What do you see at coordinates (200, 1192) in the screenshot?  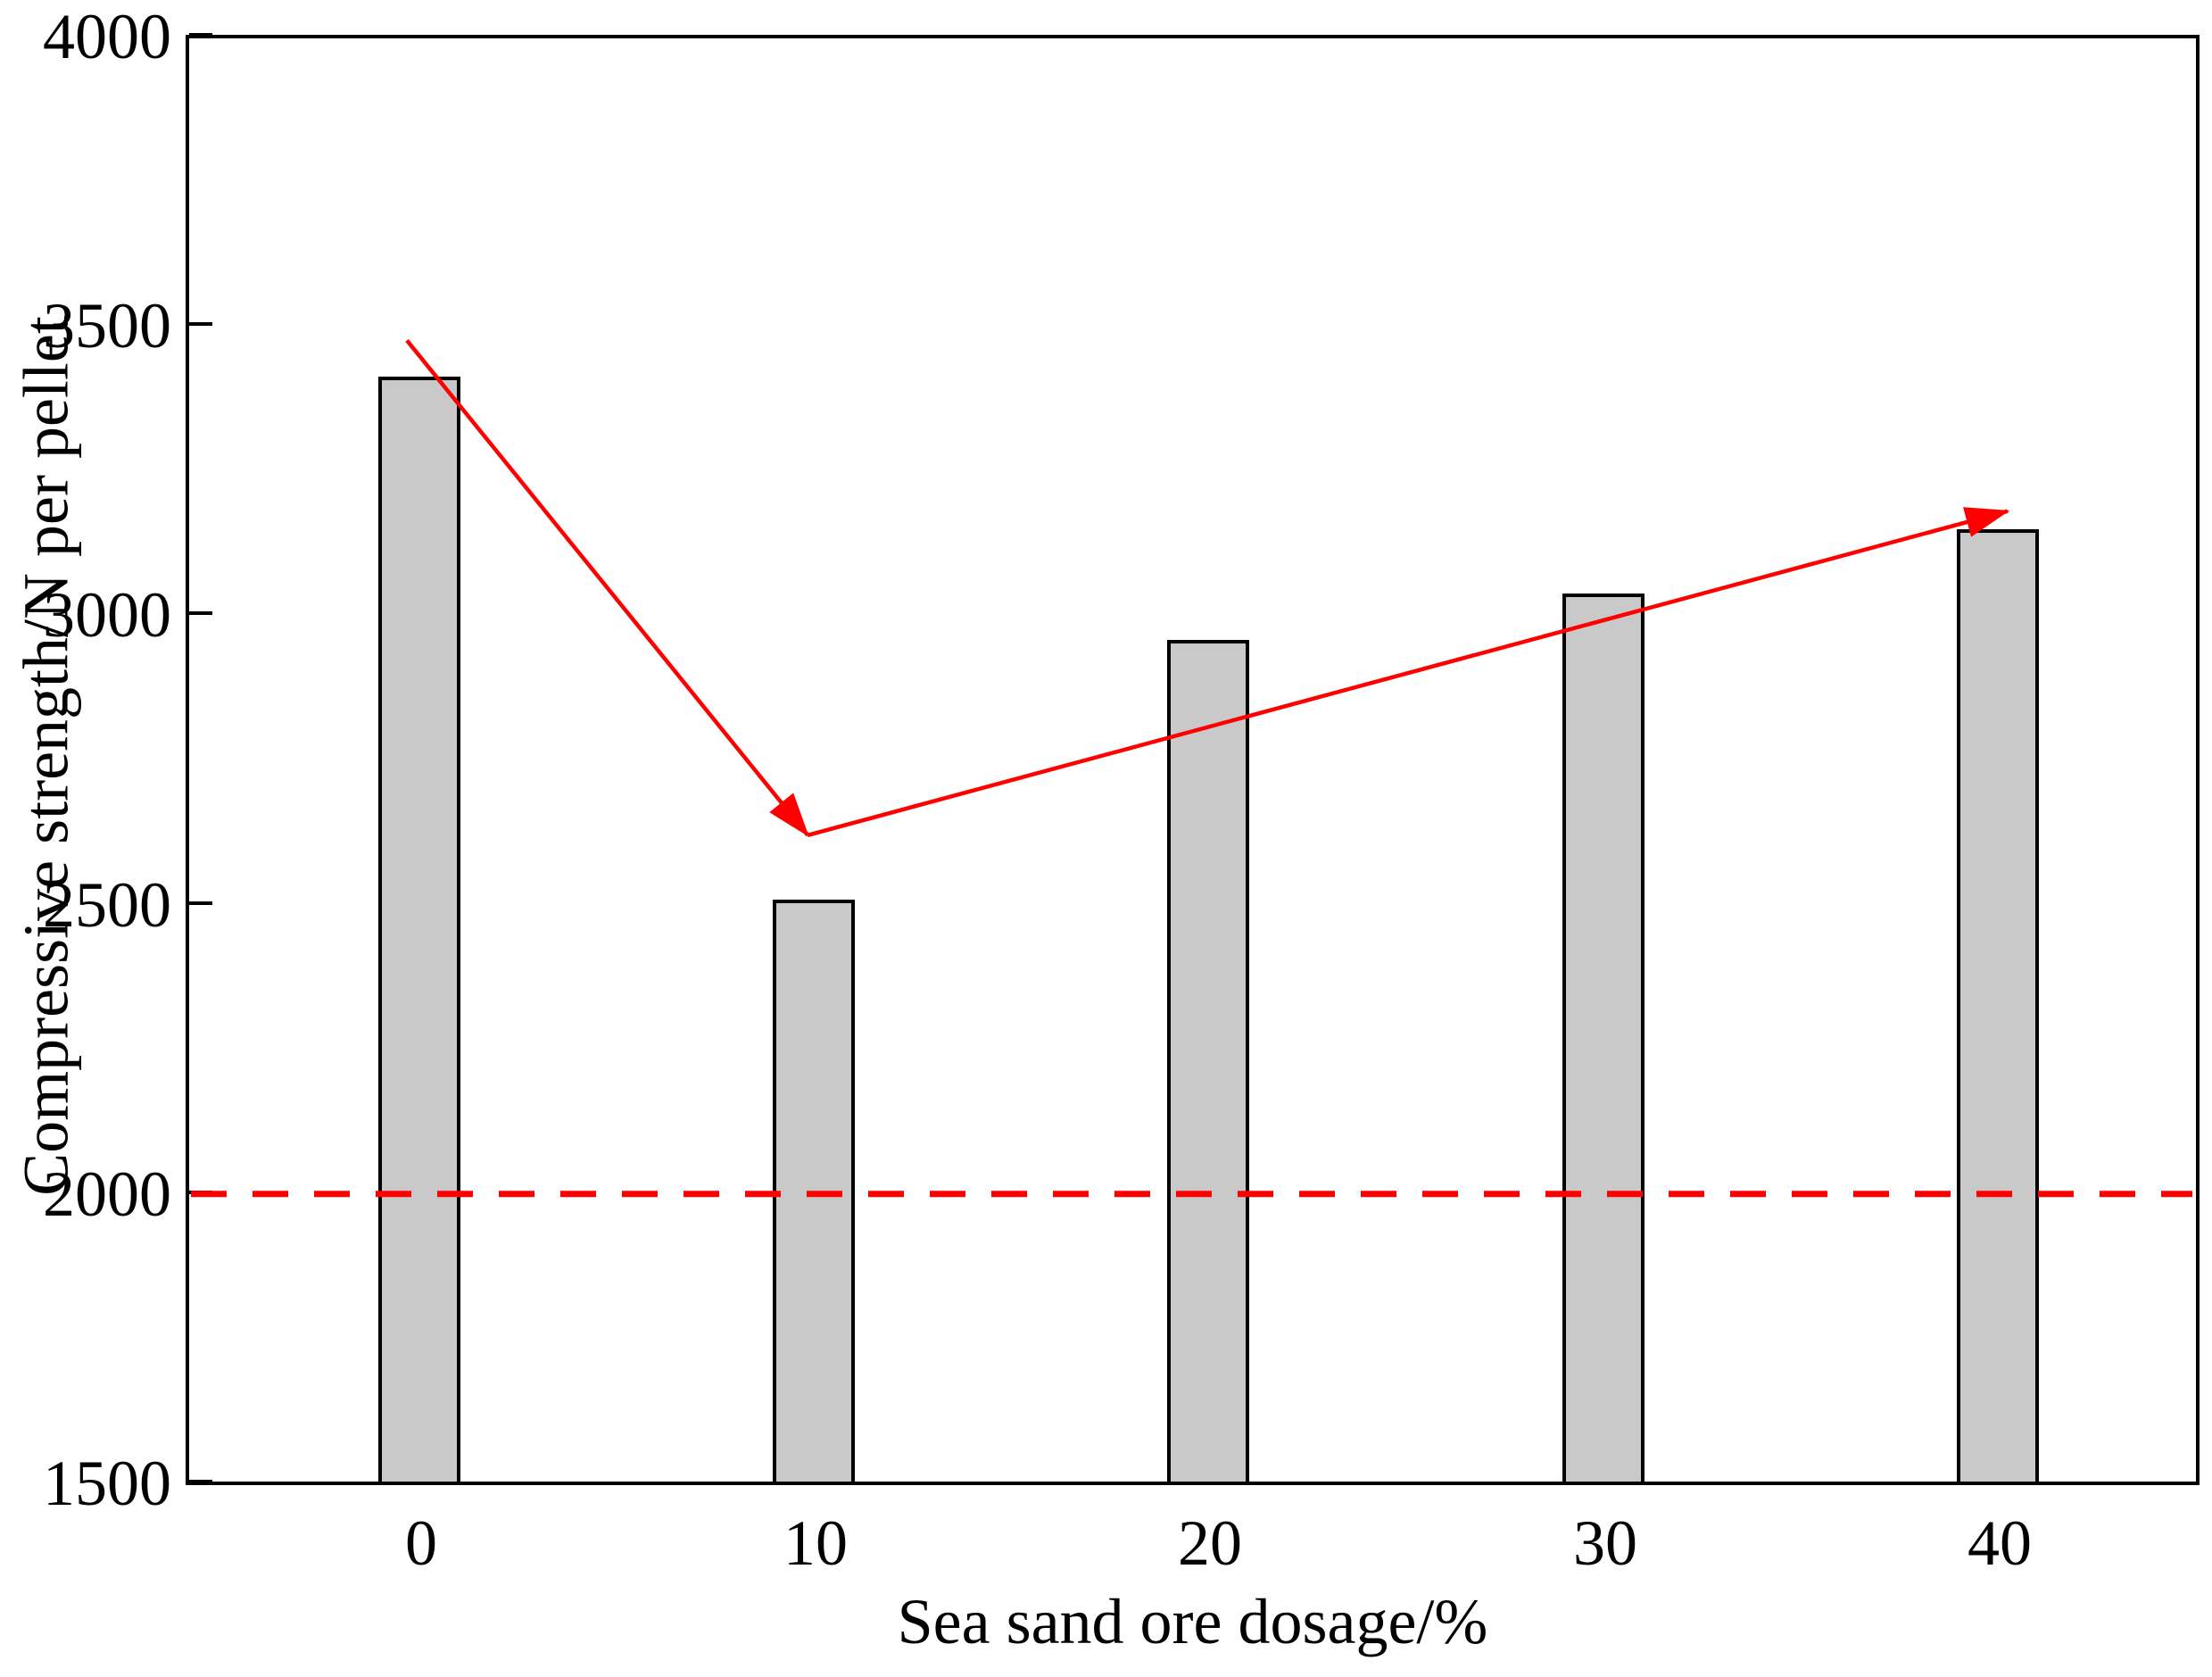 I see `y-tick-mark-2000` at bounding box center [200, 1192].